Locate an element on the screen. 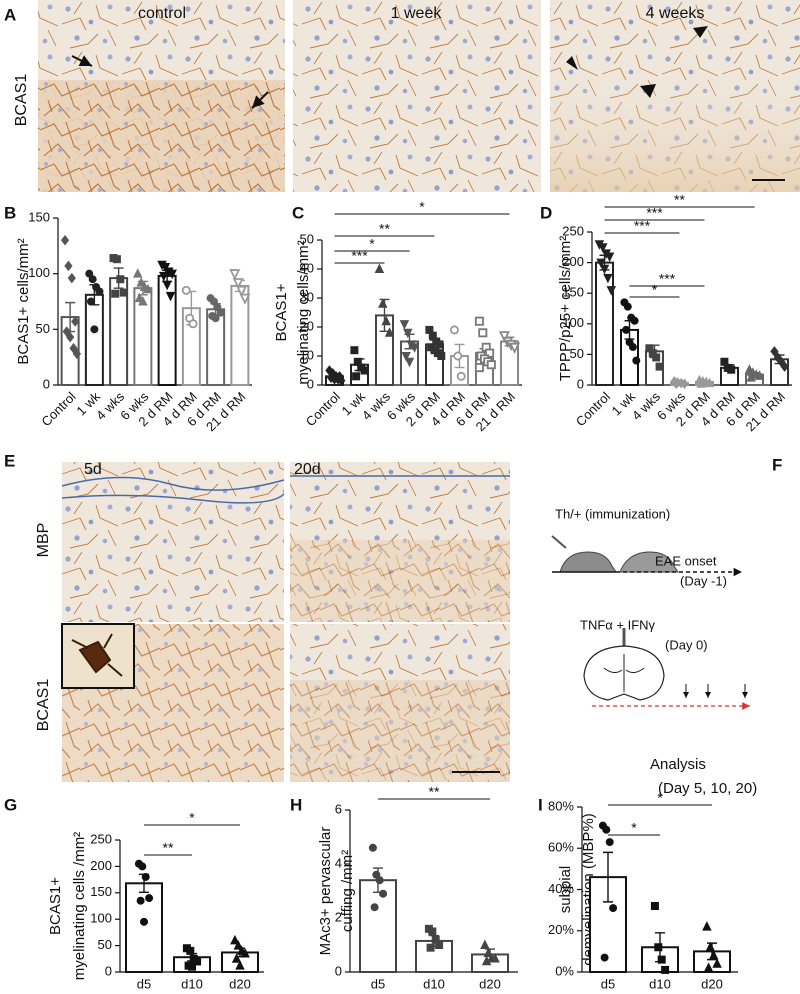 The width and height of the screenshot is (800, 994). y-tick-label: 100 is located at coordinates (101, 918).